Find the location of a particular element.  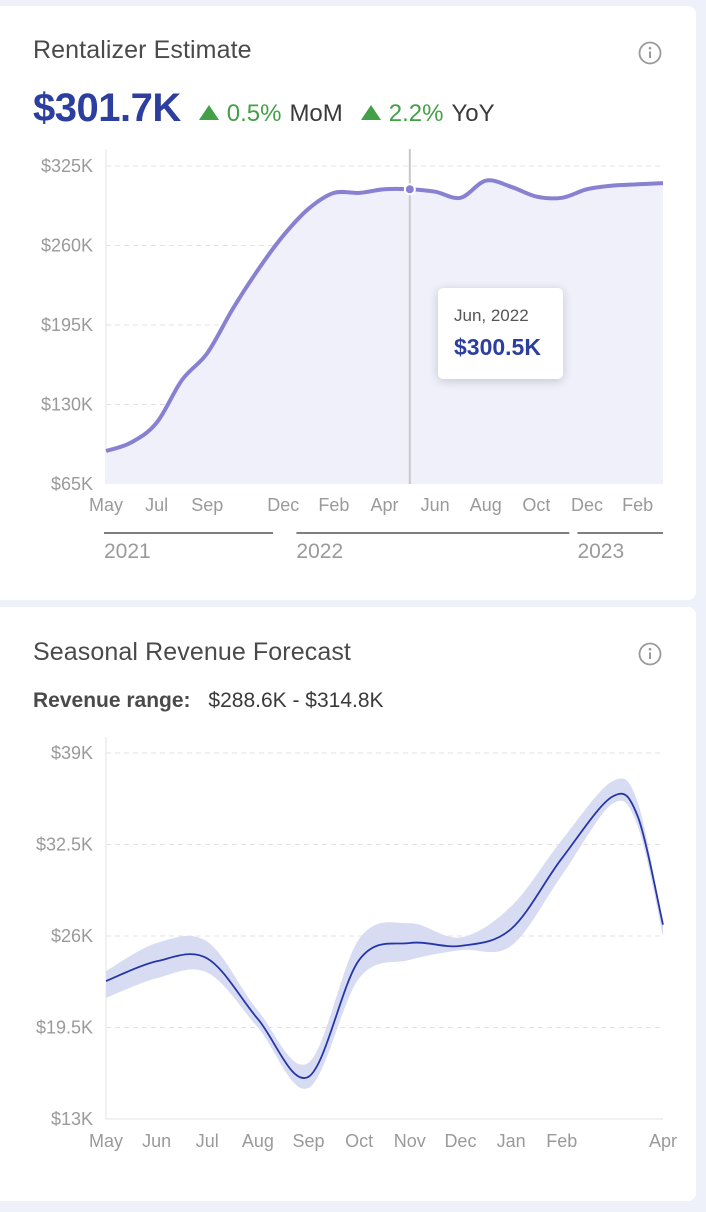

x-tick-label: Jan is located at coordinates (511, 1141).